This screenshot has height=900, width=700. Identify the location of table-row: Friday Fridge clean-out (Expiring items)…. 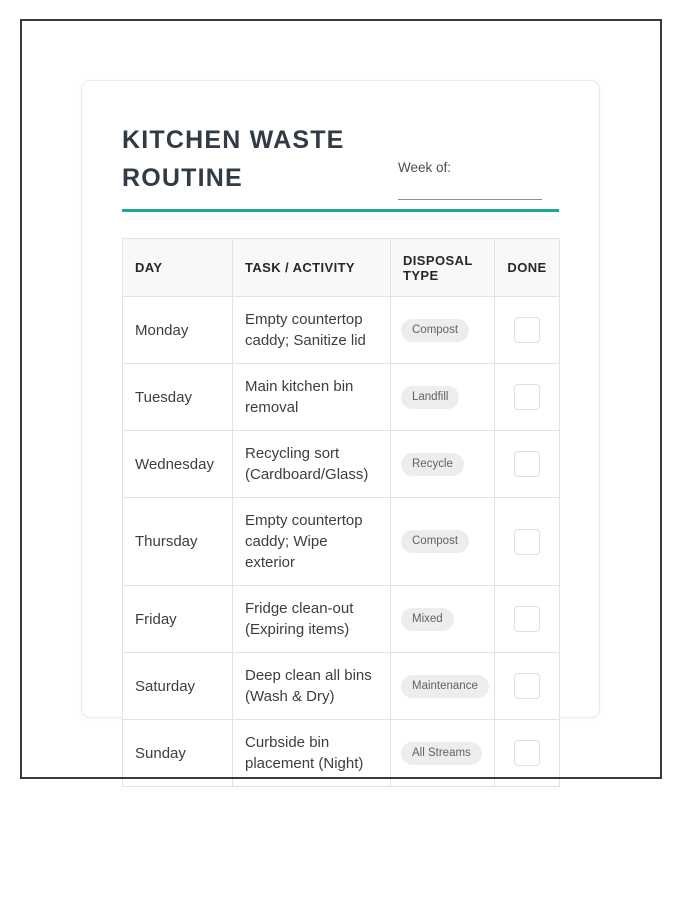
(341, 619).